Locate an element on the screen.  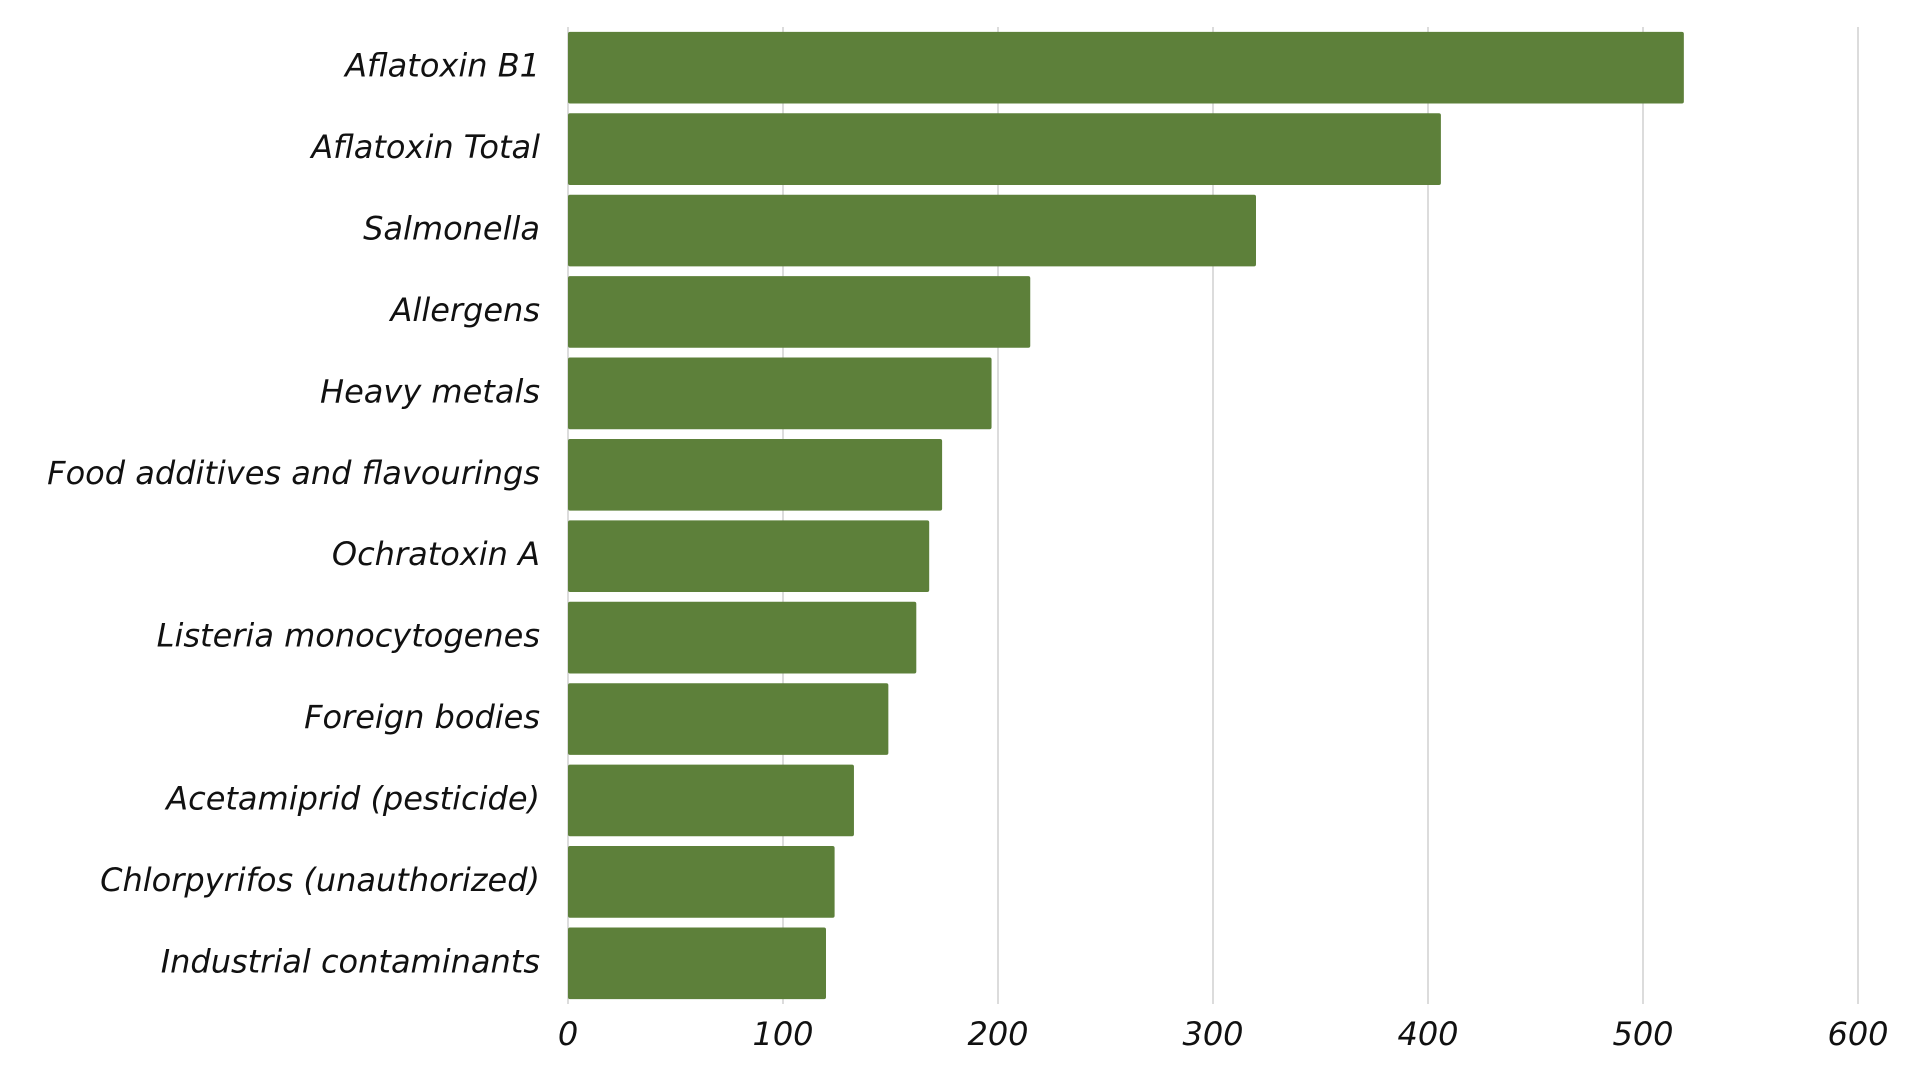
y-tick-label: Aflatoxin B1 is located at coordinates (441, 66).